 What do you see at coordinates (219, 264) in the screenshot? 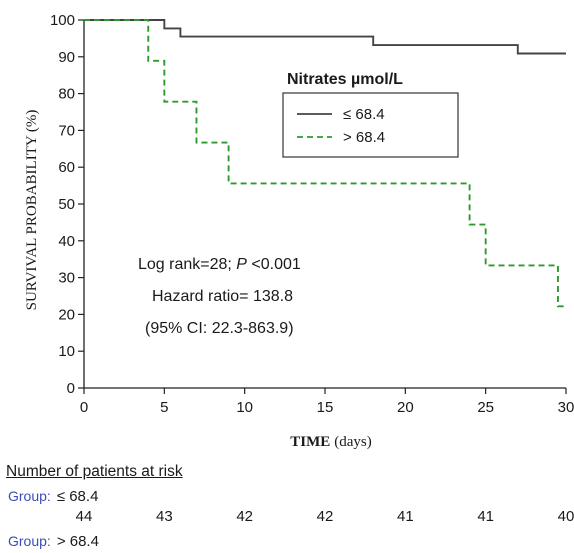
I see `logrank-annotation: Log rank=28; P <0.001` at bounding box center [219, 264].